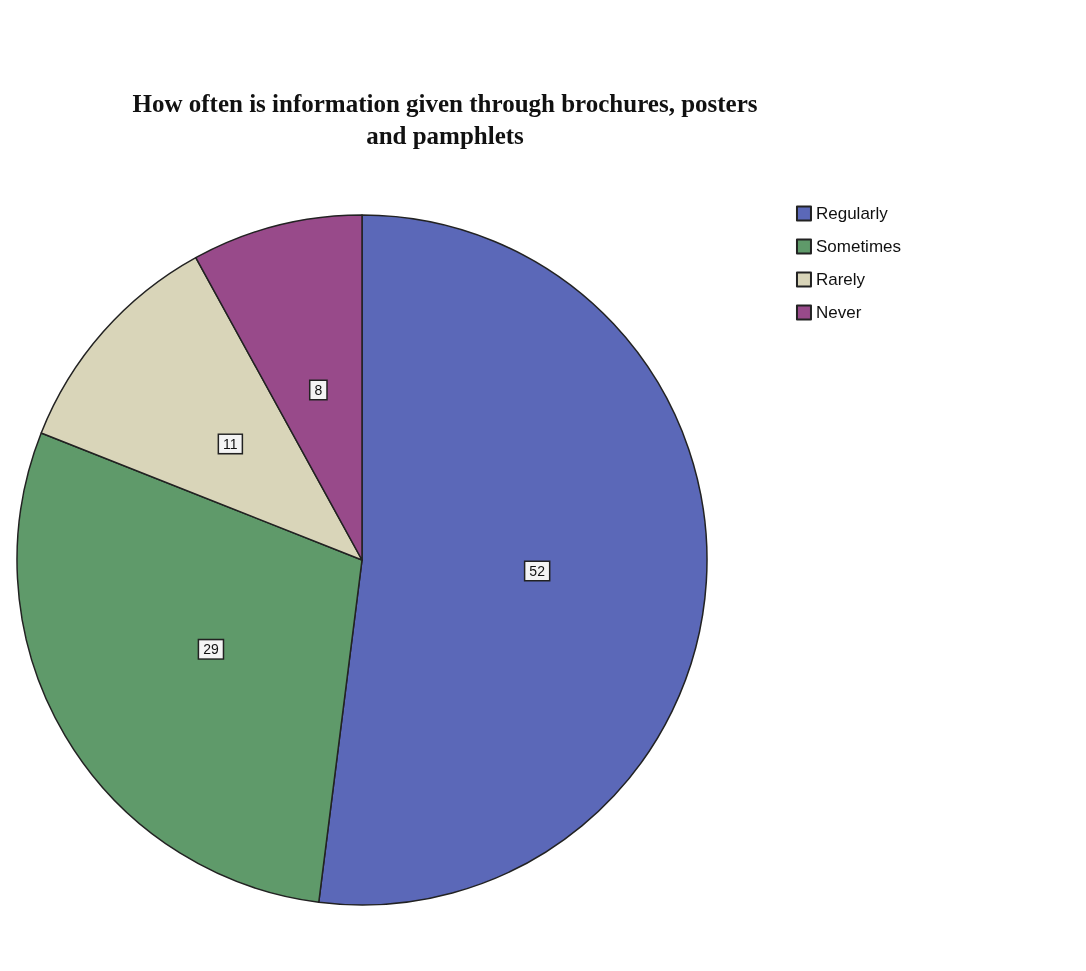 This screenshot has height=971, width=1086. Describe the element at coordinates (318, 390) in the screenshot. I see `data-label: 8` at that location.